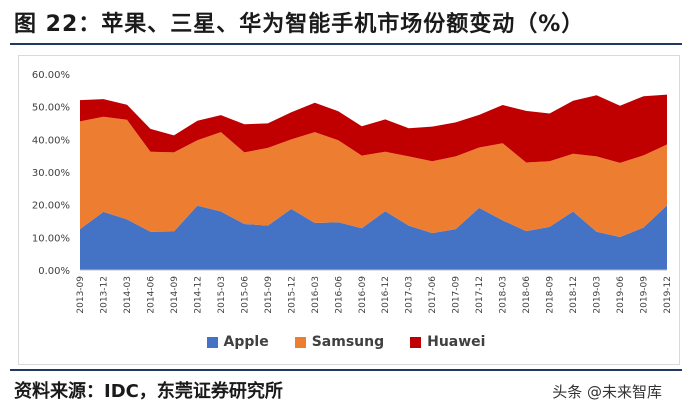 The width and height of the screenshot is (692, 412). I want to click on x-tick-label: 2016-06, so click(339, 295).